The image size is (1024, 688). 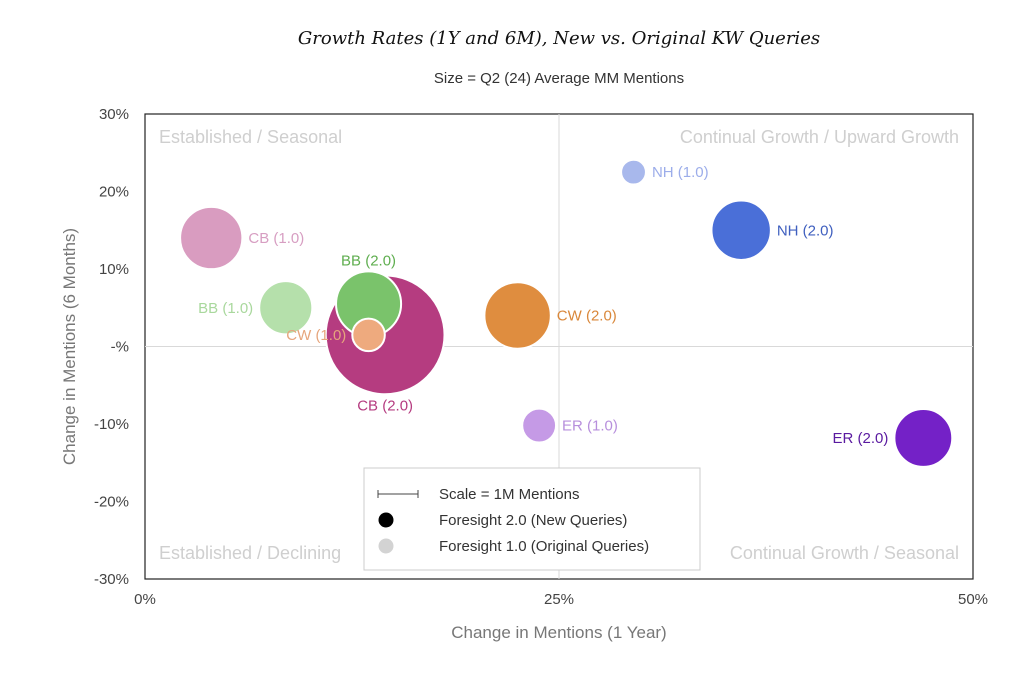 I want to click on bubble-label: CW (1.0), so click(x=316, y=335).